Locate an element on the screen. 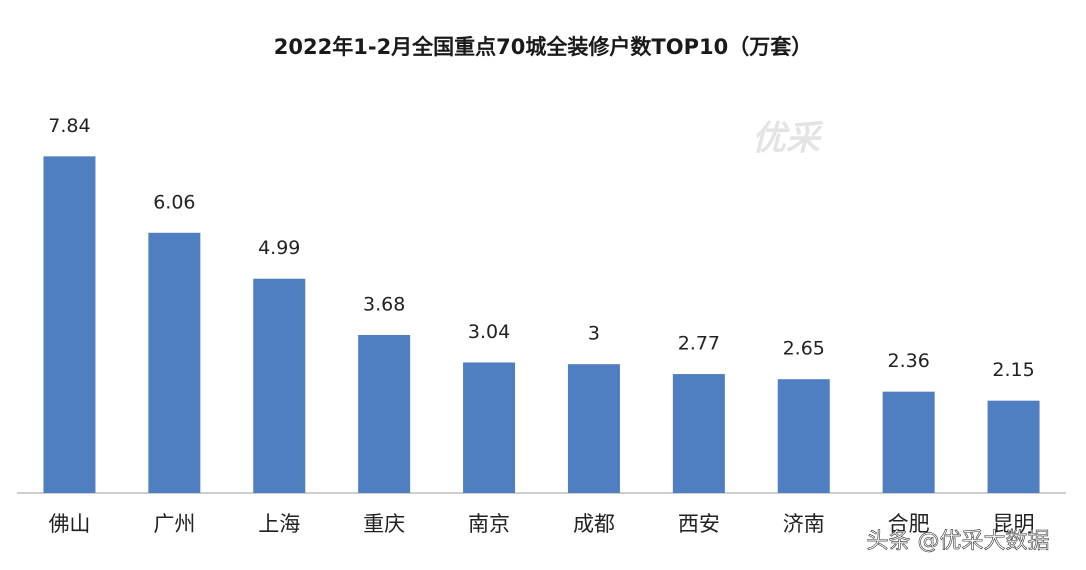  value-label: 2.65 is located at coordinates (804, 349).